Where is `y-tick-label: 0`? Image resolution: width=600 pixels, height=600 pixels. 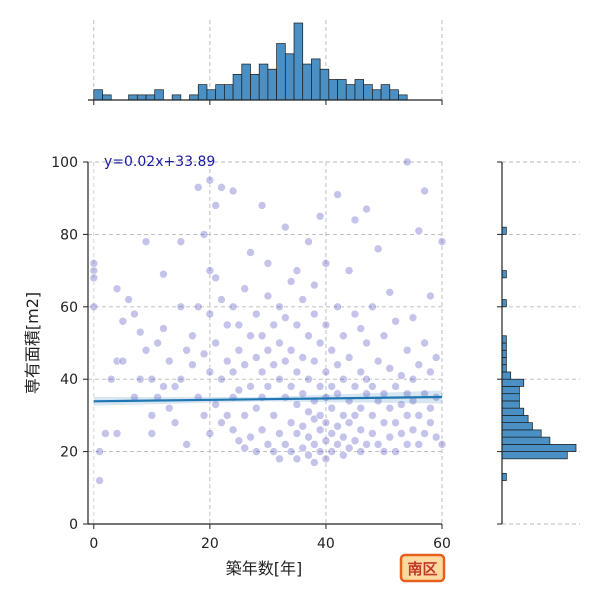
y-tick-label: 0 is located at coordinates (73, 525).